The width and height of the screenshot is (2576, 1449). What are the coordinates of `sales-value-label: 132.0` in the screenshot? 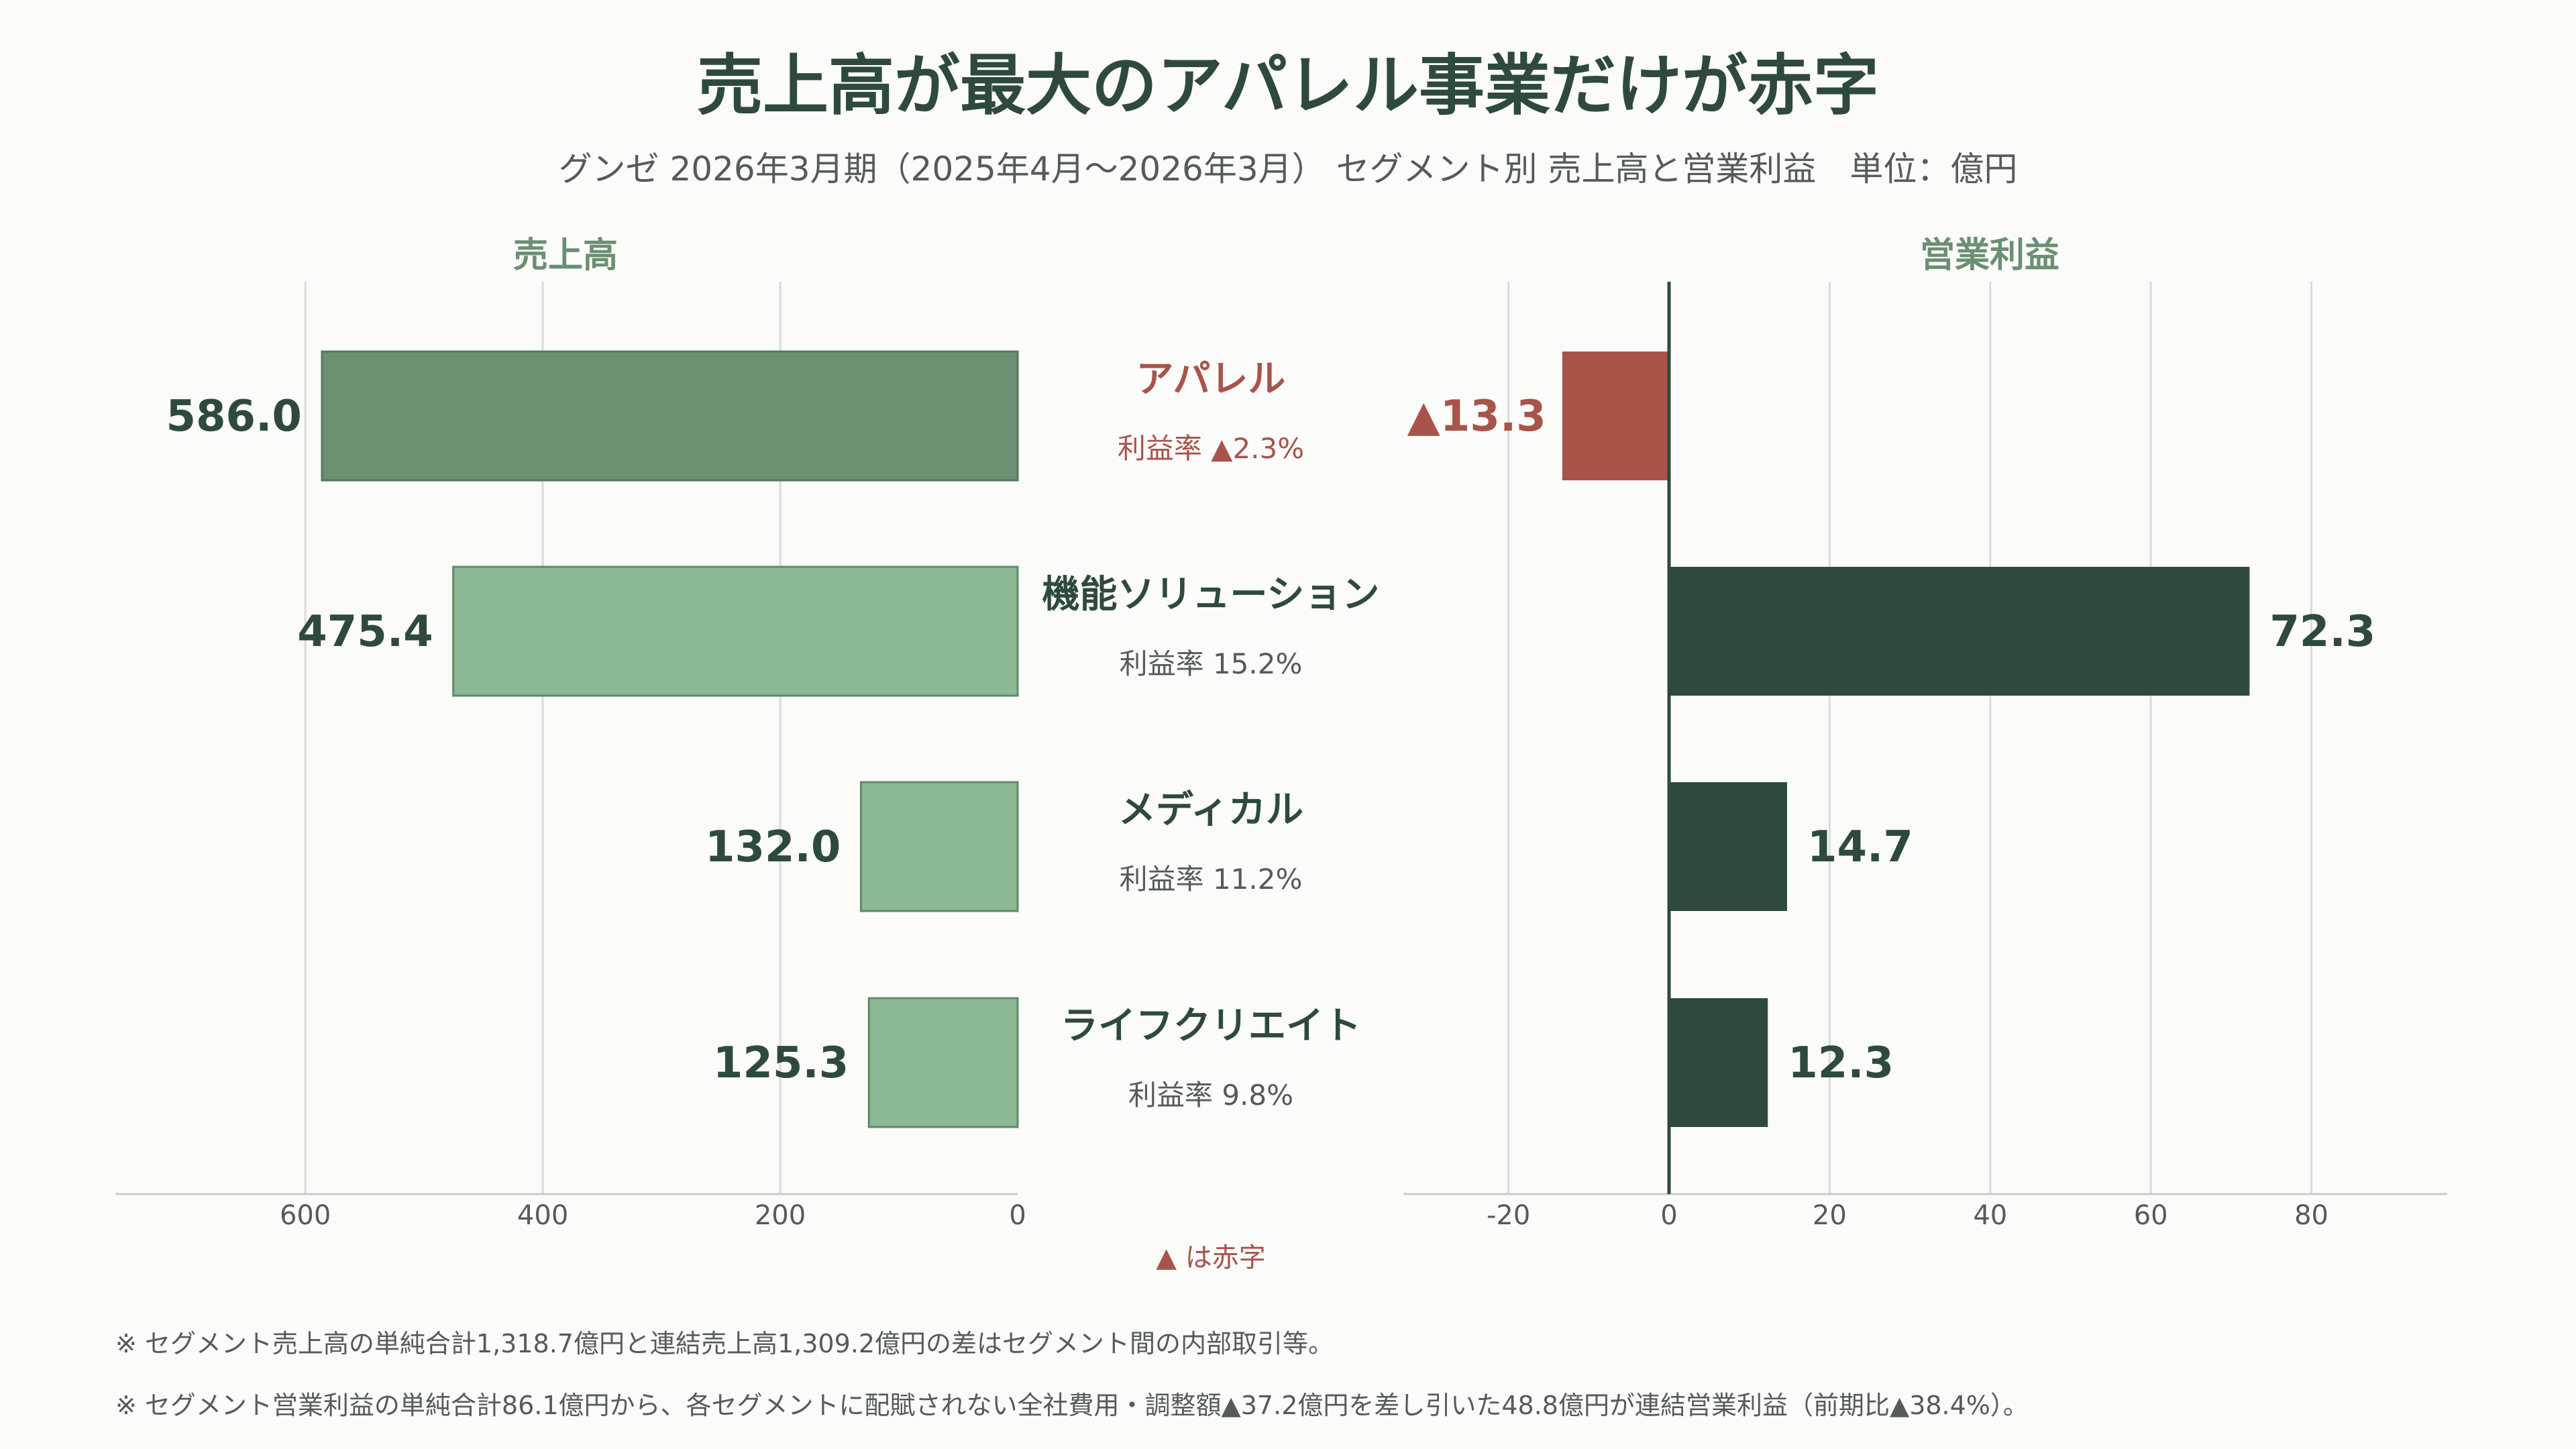 It's located at (773, 847).